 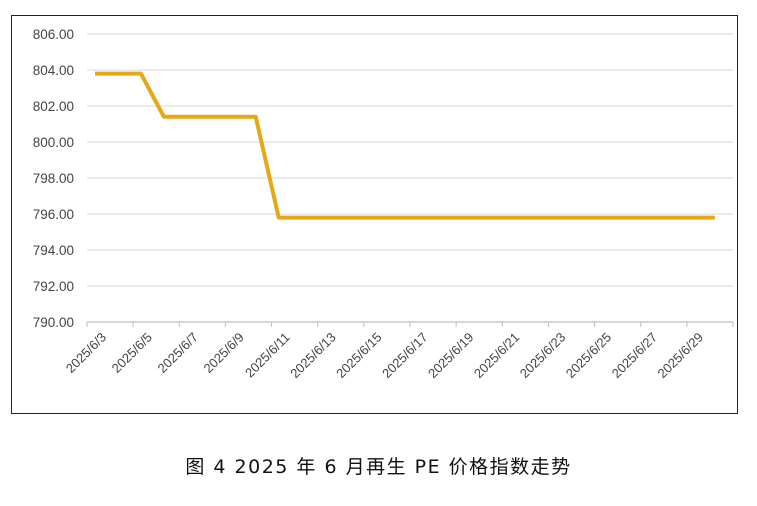 What do you see at coordinates (378, 467) in the screenshot?
I see `figure-caption: 图 4 2025 年 6 月再生 PE 价格指数走势` at bounding box center [378, 467].